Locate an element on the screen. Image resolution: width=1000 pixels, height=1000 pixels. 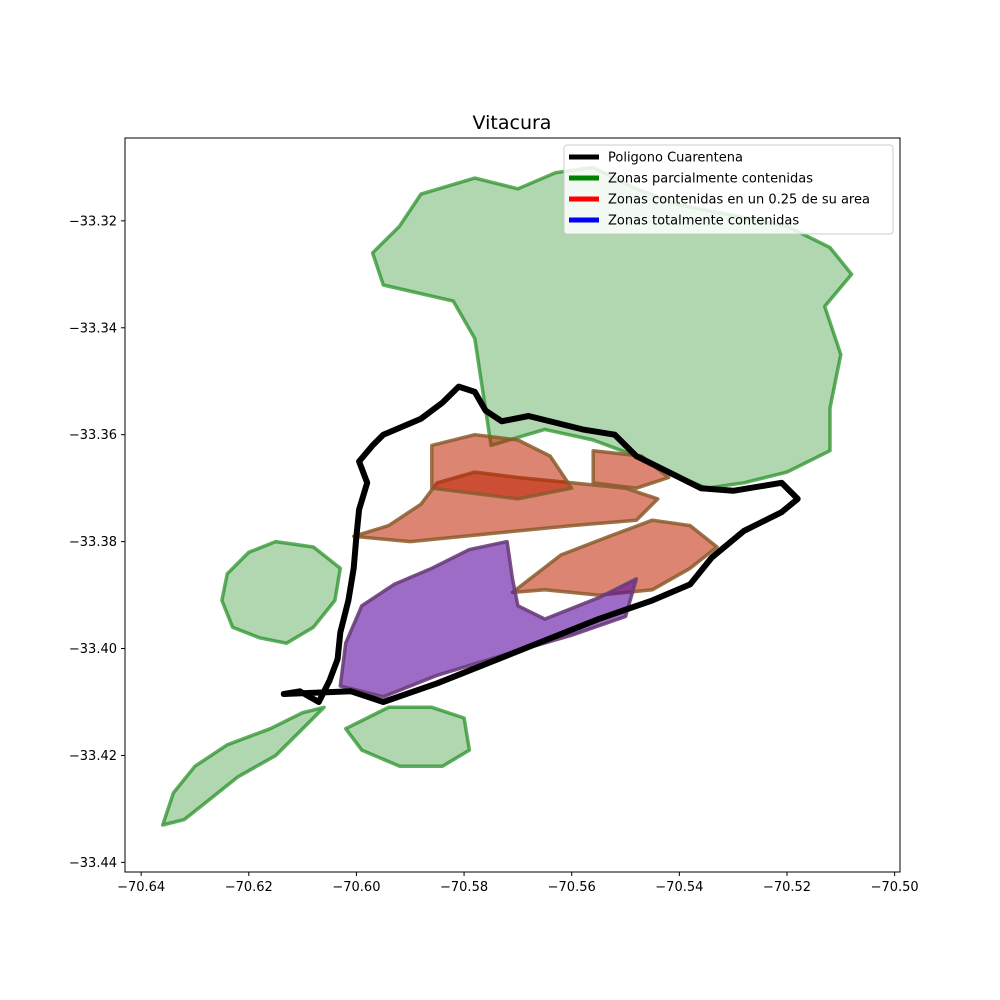
map-title: Vitacura is located at coordinates (512, 123).